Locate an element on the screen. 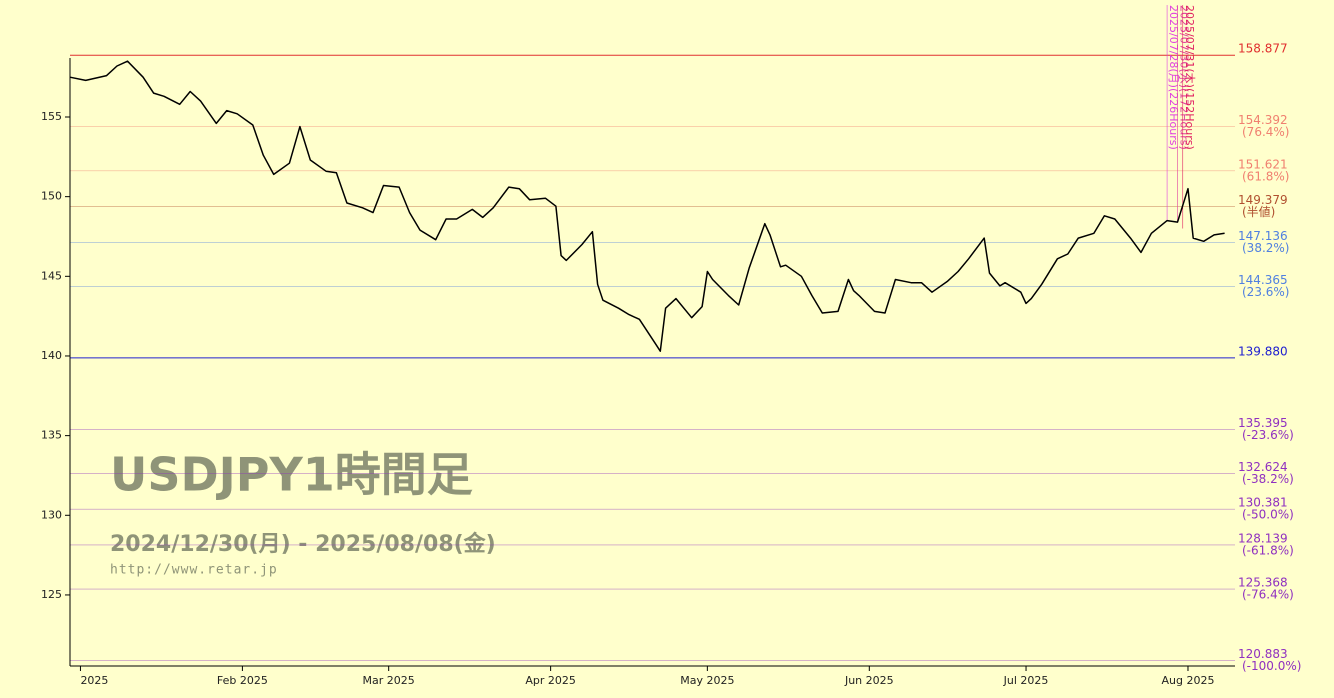 This screenshot has height=698, width=1334. x-tick-label: Apr 2025 is located at coordinates (550, 680).